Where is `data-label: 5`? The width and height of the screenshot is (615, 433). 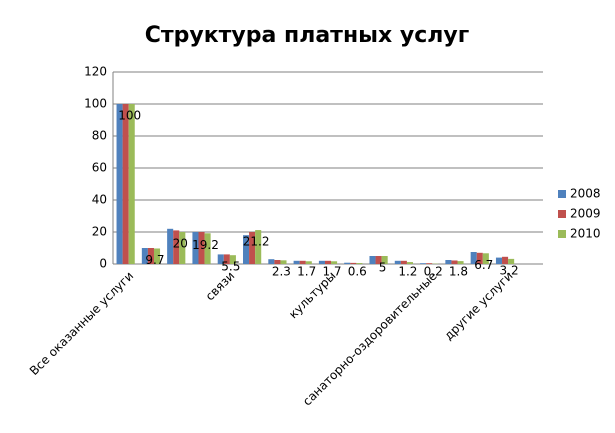
data-label: 5 is located at coordinates (383, 268).